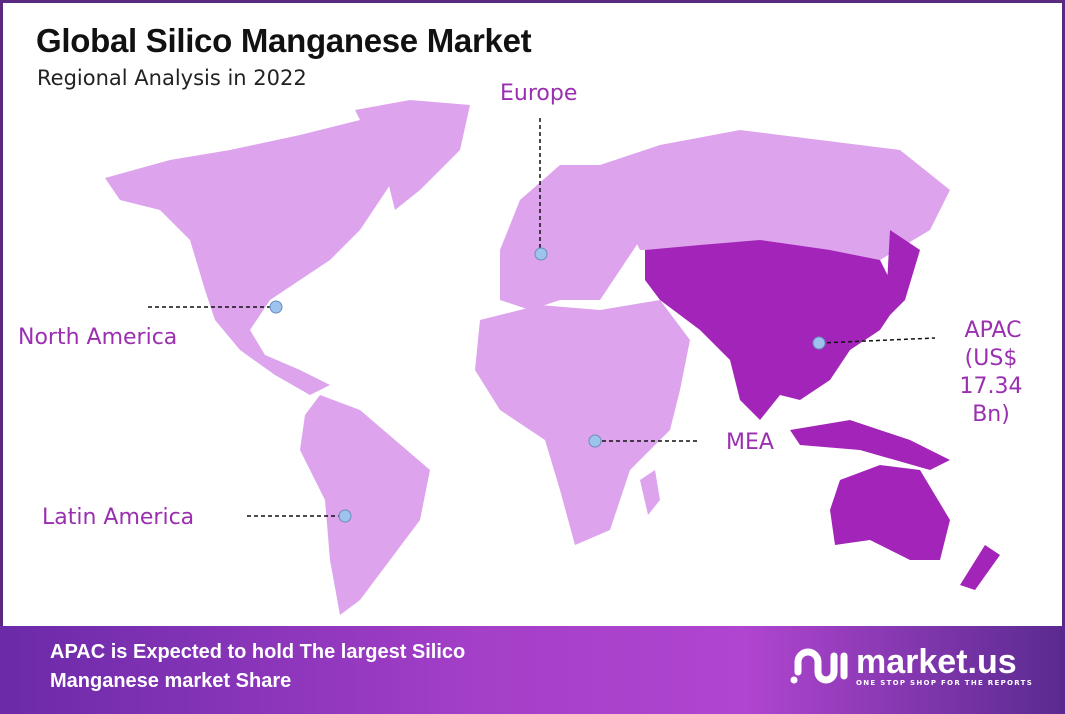 The width and height of the screenshot is (1065, 714). What do you see at coordinates (171, 681) in the screenshot?
I see `footer-text-line-2: Manganese market Share` at bounding box center [171, 681].